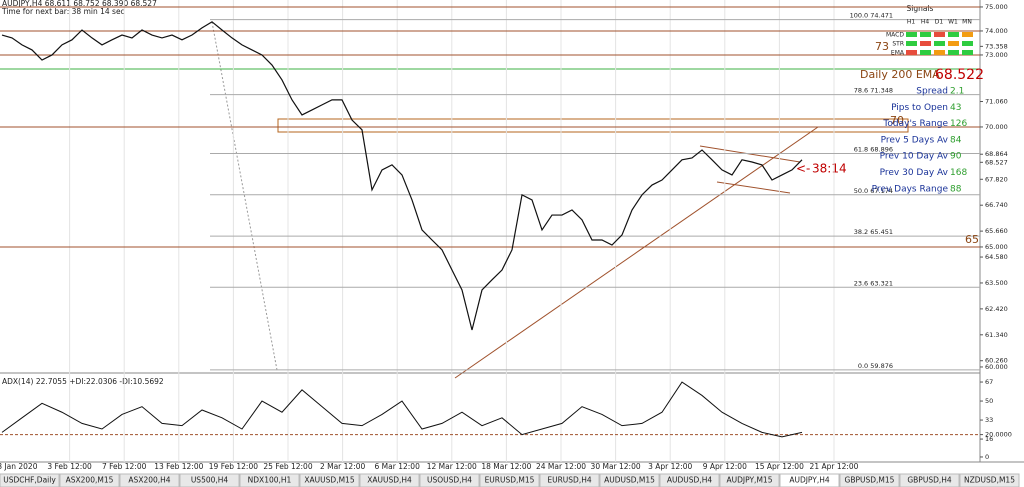 This screenshot has width=1024, height=487. I want to click on tab-label: NZDUSD,M15, so click(989, 480).